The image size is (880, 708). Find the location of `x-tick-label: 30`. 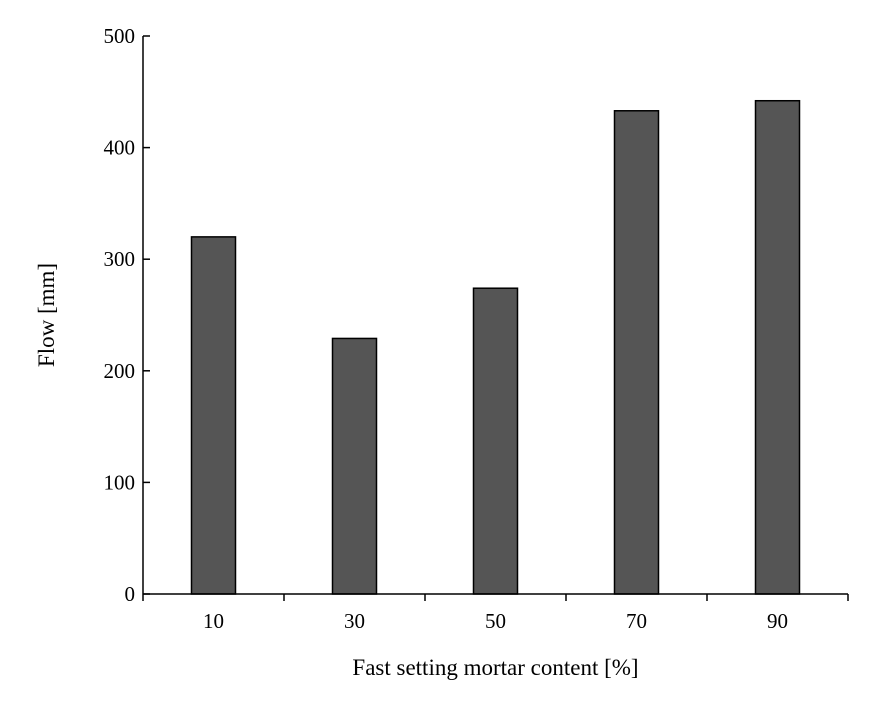

x-tick-label: 30 is located at coordinates (354, 621).